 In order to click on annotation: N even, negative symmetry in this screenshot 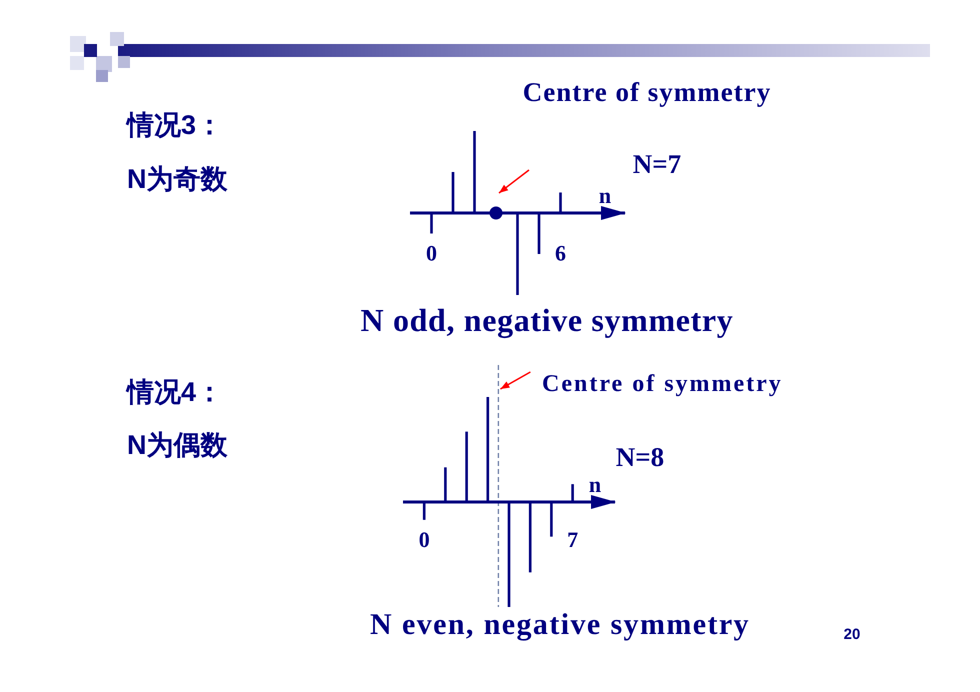, I will do `click(560, 624)`.